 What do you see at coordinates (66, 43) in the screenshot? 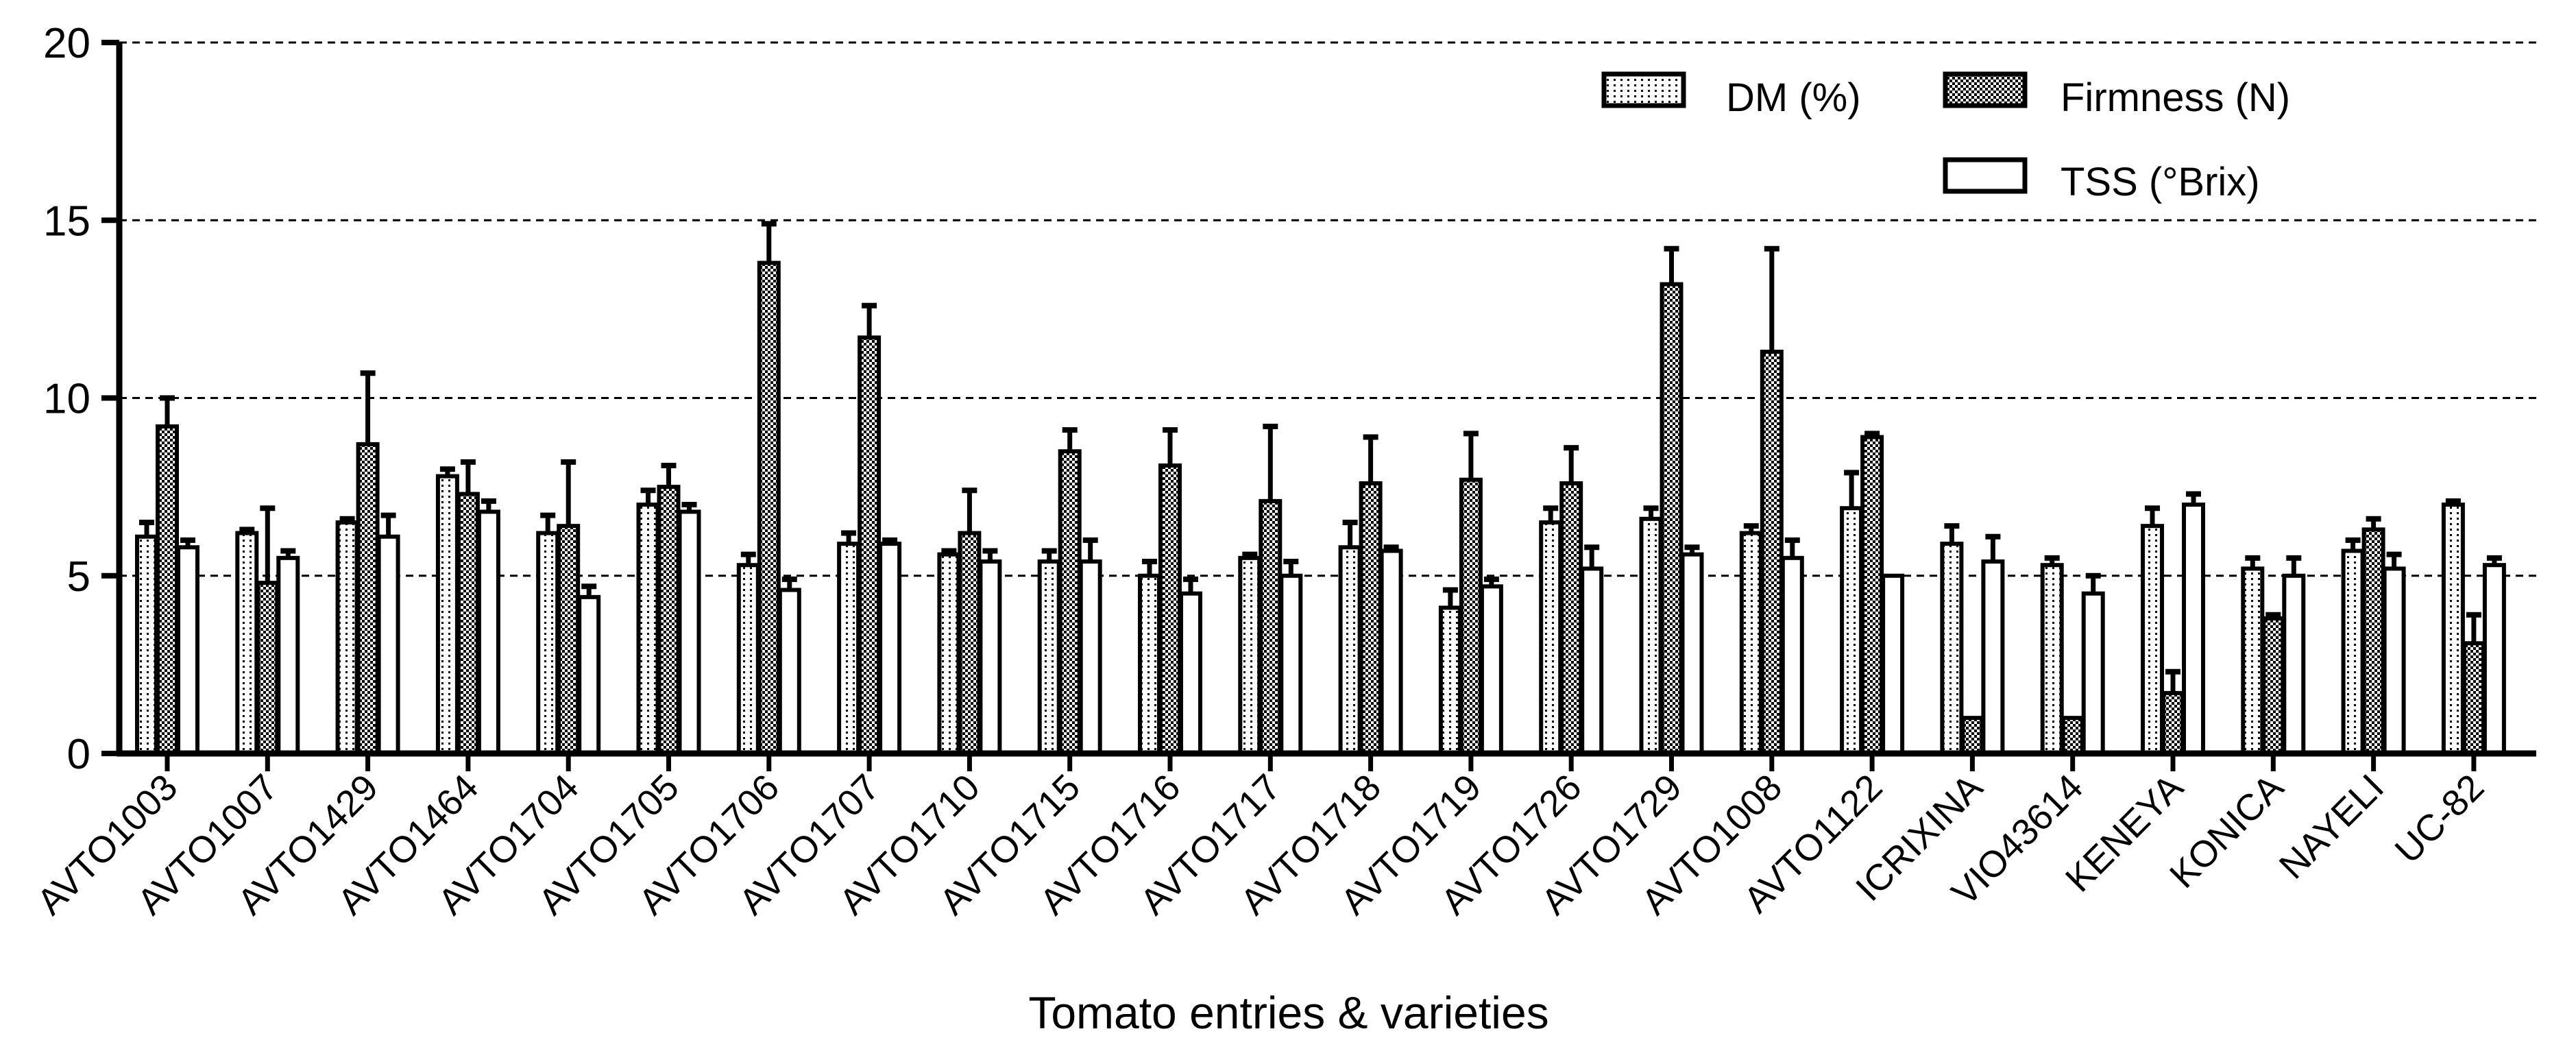
I see `y-tick-label: 20` at bounding box center [66, 43].